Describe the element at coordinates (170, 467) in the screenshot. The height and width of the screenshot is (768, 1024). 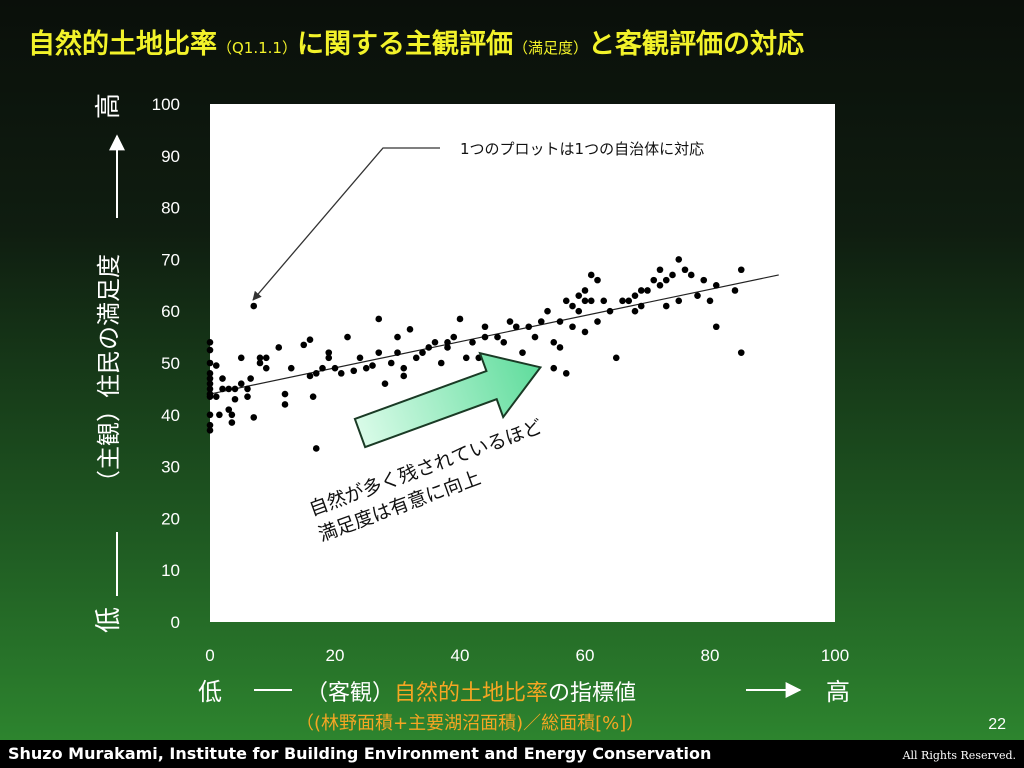
I see `y-tick-label: 30` at that location.